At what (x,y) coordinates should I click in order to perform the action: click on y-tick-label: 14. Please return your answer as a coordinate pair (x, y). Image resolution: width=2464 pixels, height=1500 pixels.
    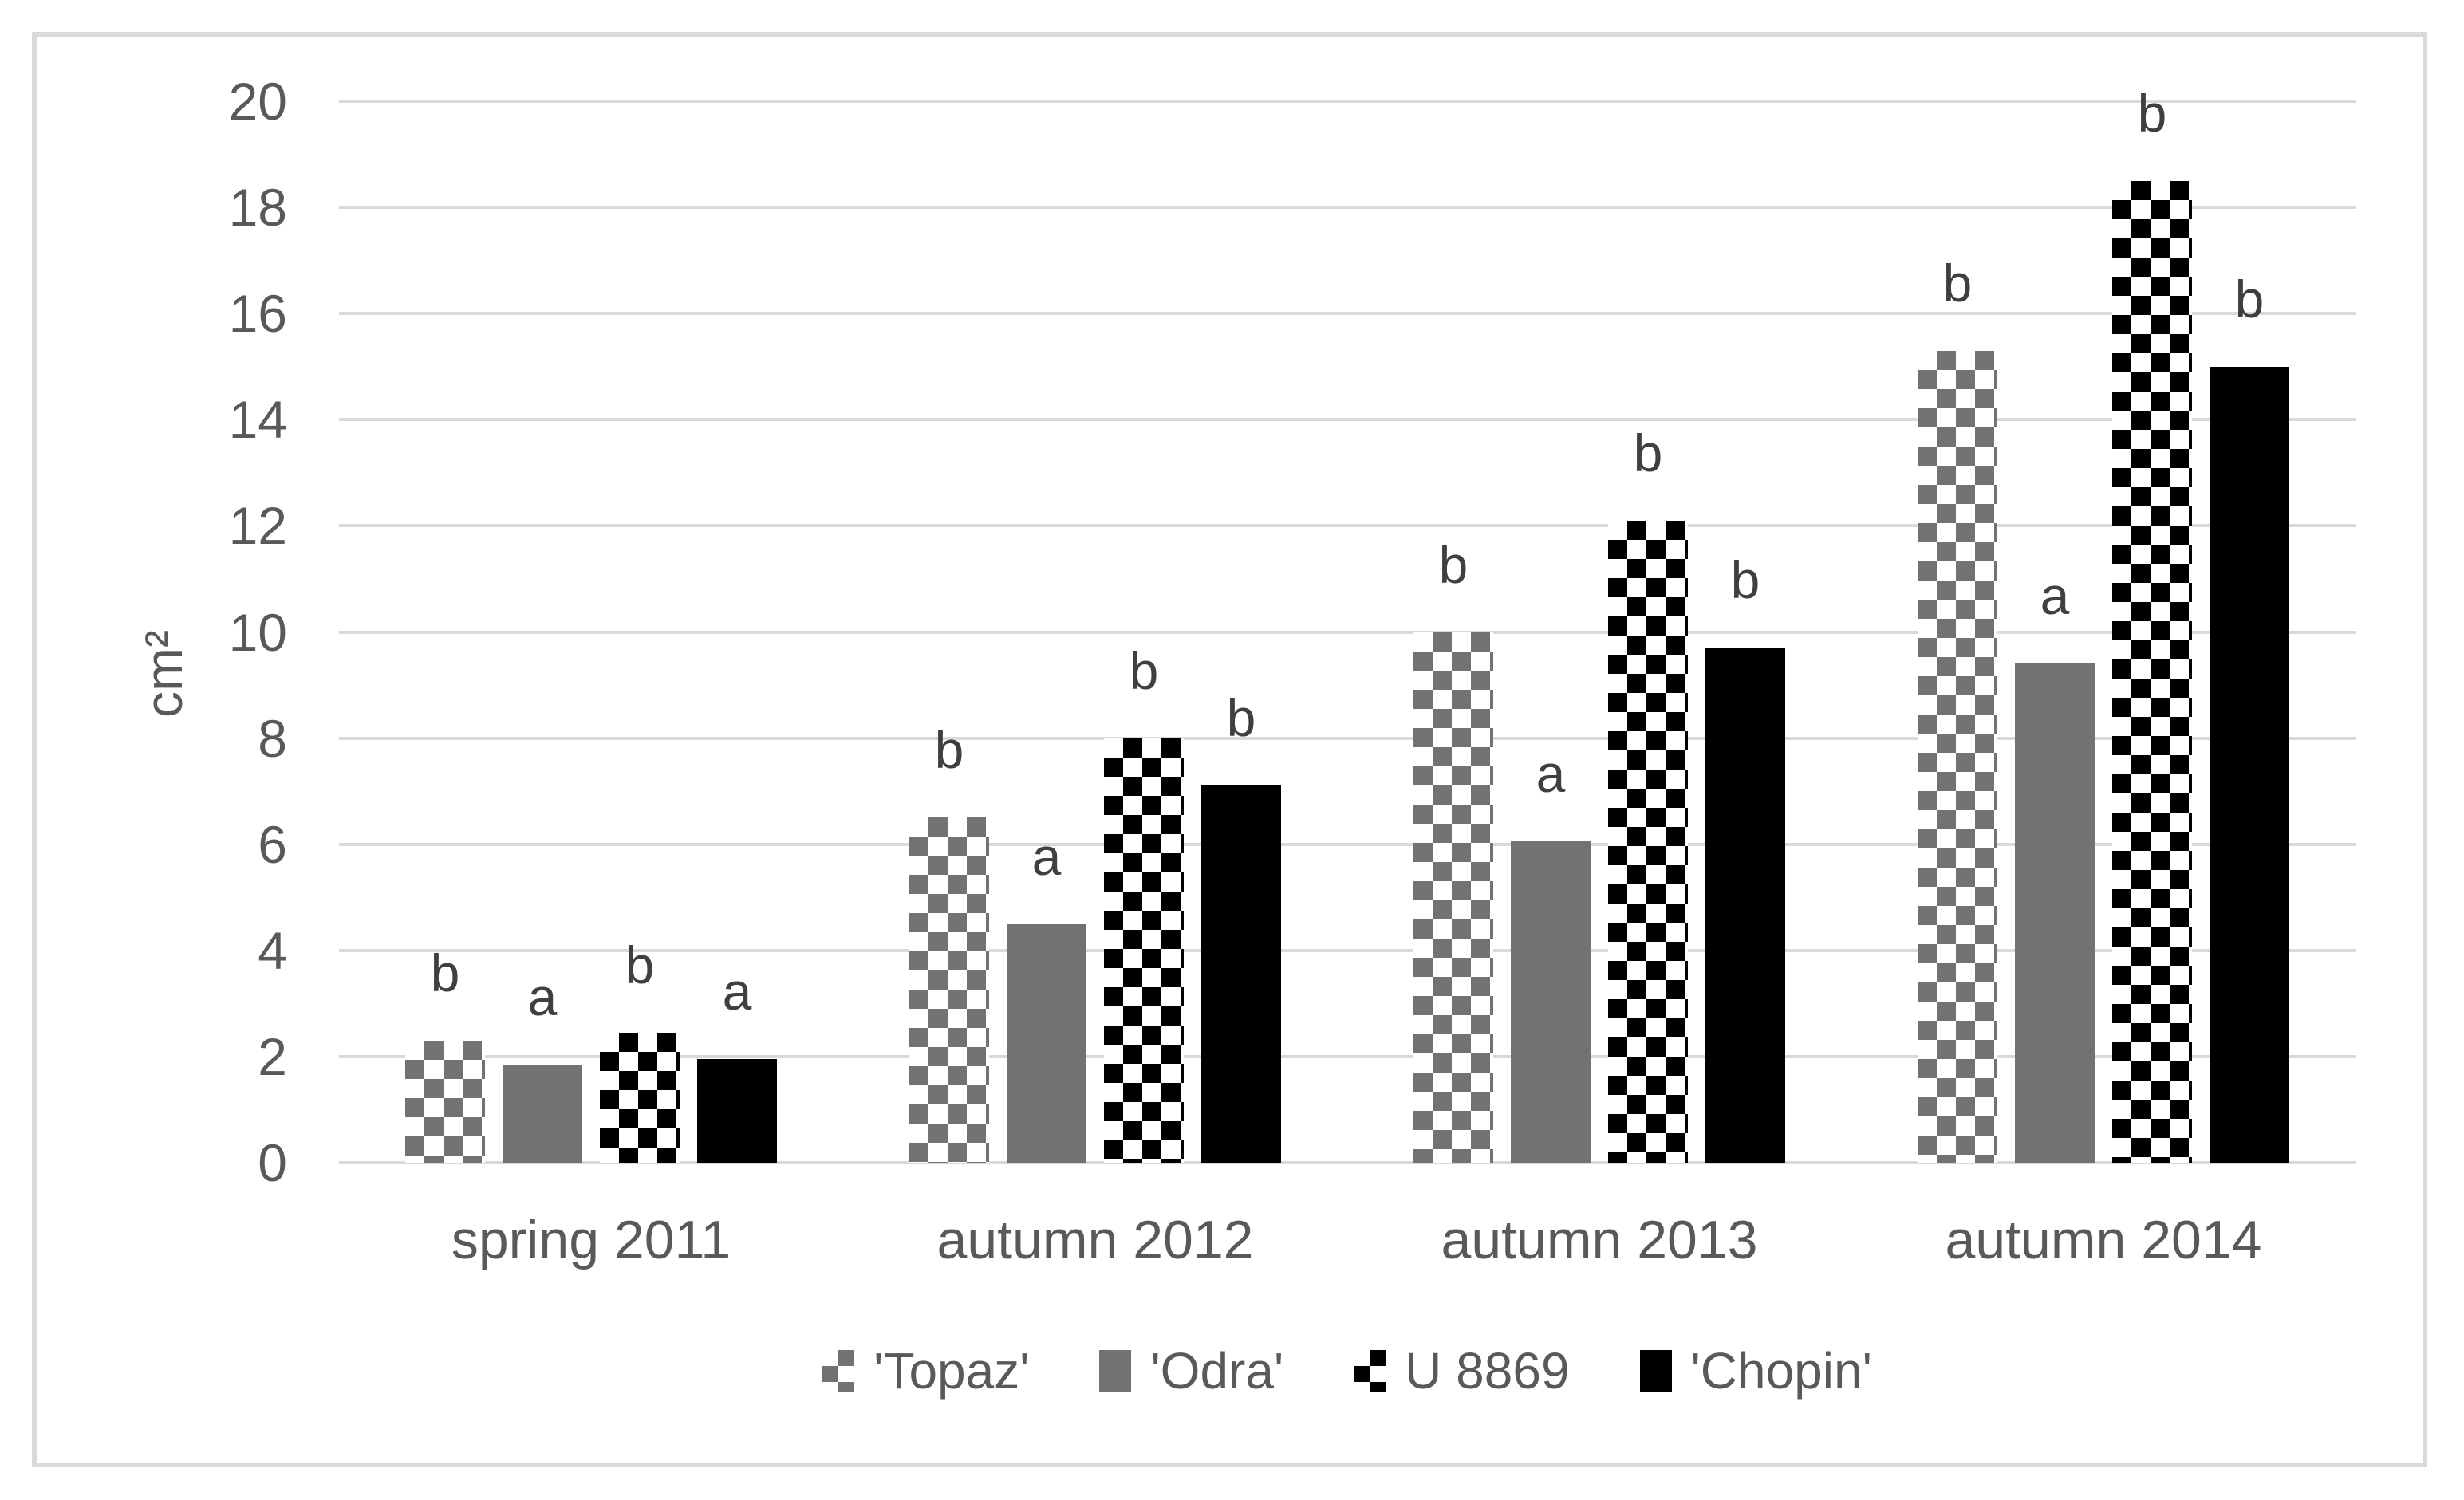
    Looking at the image, I should click on (257, 420).